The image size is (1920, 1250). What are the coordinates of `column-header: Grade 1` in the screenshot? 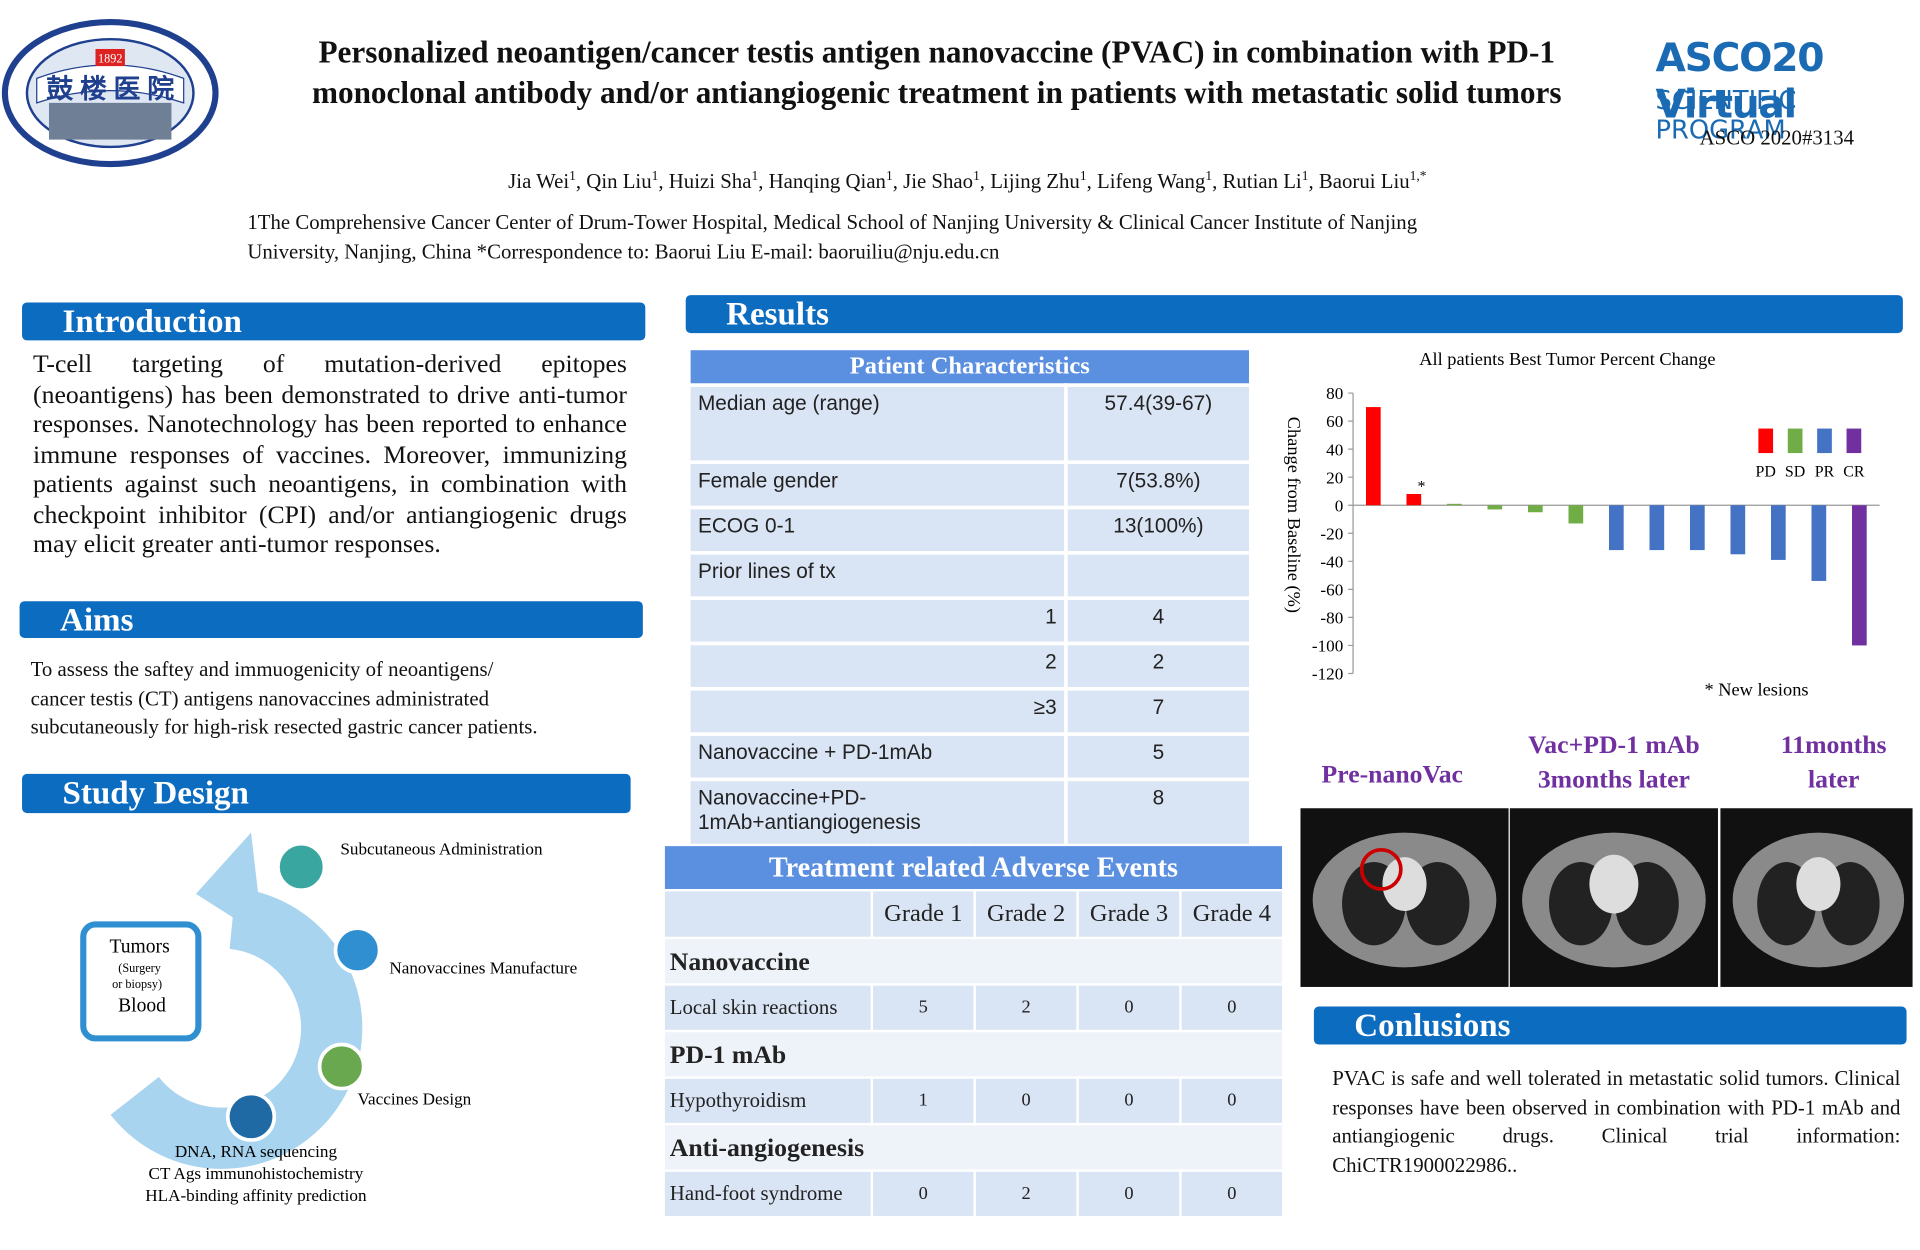 It's located at (923, 914).